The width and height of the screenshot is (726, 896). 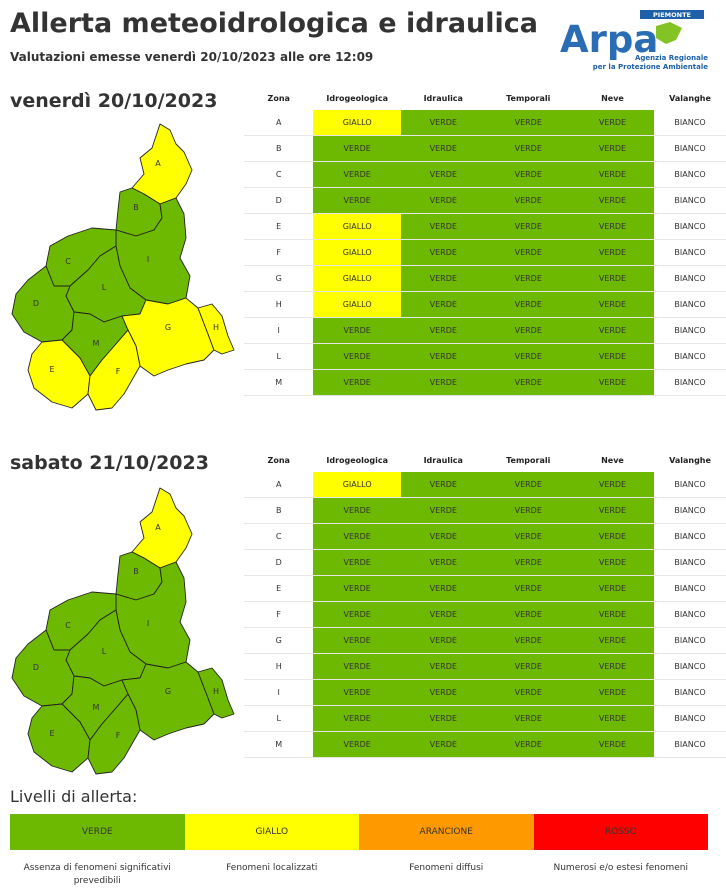 What do you see at coordinates (528, 98) in the screenshot?
I see `column-header-temporali: Temporali` at bounding box center [528, 98].